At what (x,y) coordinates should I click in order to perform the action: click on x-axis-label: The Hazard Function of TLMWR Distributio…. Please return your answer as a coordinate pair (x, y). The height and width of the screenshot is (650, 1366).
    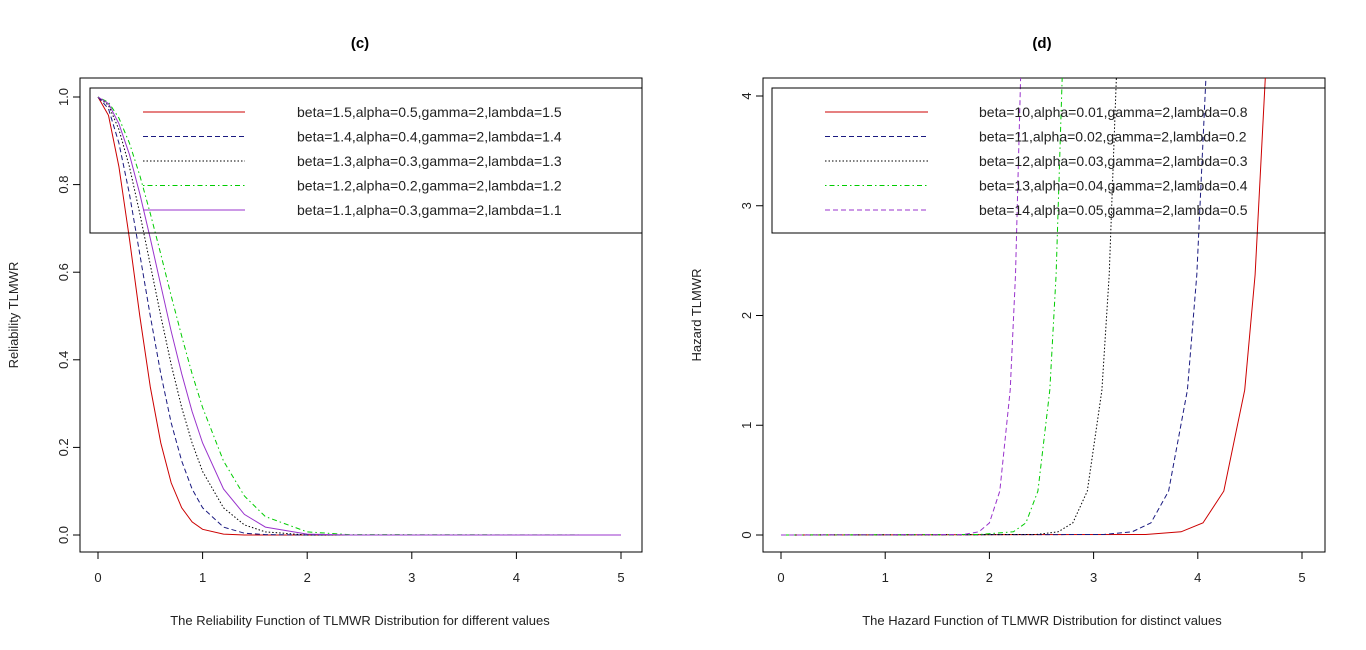
    Looking at the image, I should click on (1042, 620).